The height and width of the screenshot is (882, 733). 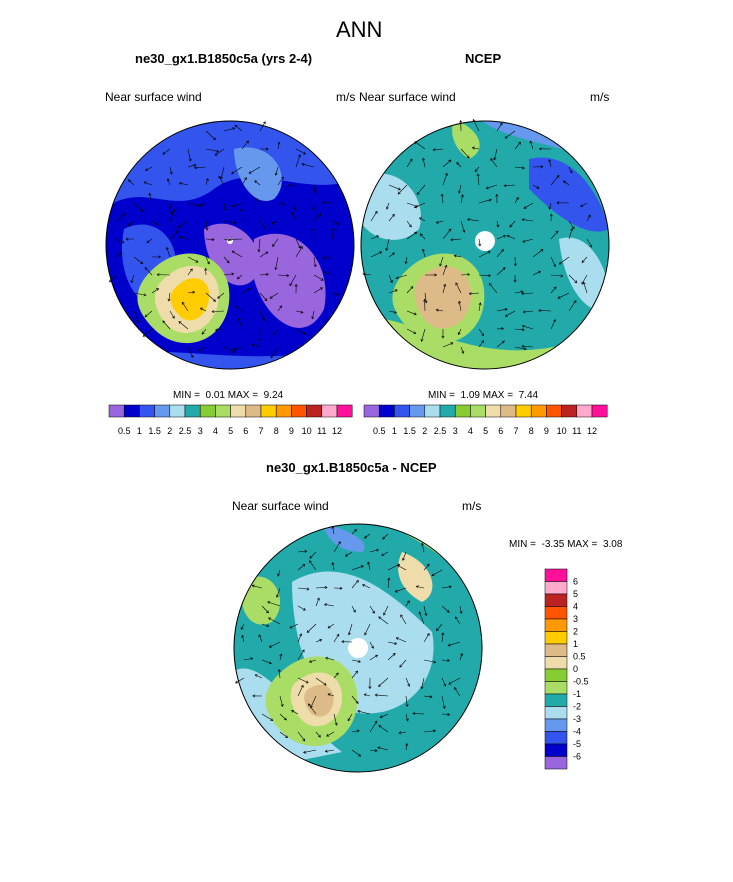 I want to click on colorbar-ncep: 0.5 1 1.5 2 2.5 3 4 5 6 7 8 9 10 11 12, so click(x=485, y=420).